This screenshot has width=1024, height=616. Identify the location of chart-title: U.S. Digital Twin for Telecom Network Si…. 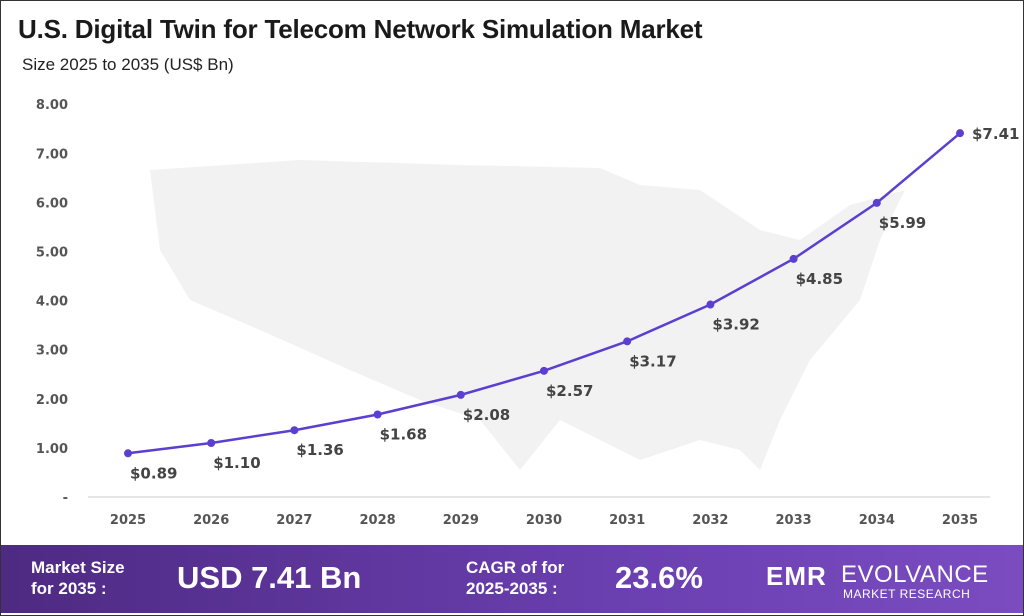
(360, 29).